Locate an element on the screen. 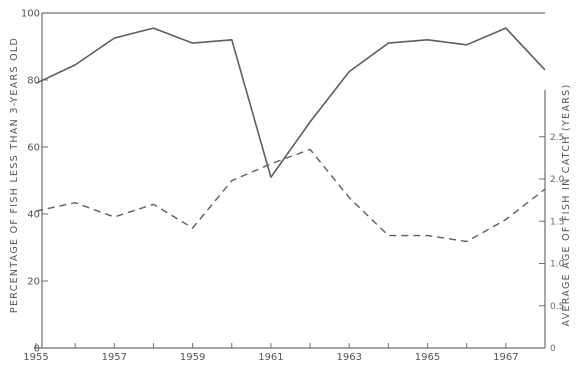 The width and height of the screenshot is (580, 365). y-tick-label: 80 is located at coordinates (33, 81).